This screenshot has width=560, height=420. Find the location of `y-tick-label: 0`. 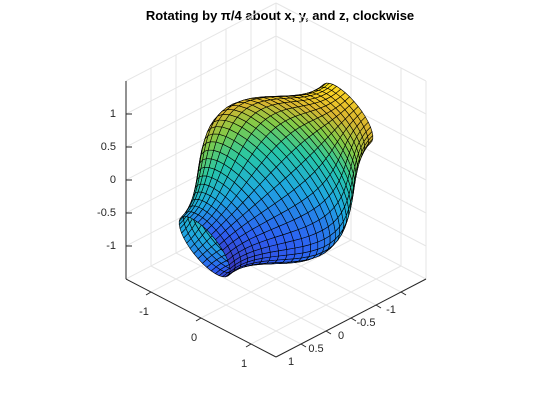

y-tick-label: 0 is located at coordinates (341, 336).